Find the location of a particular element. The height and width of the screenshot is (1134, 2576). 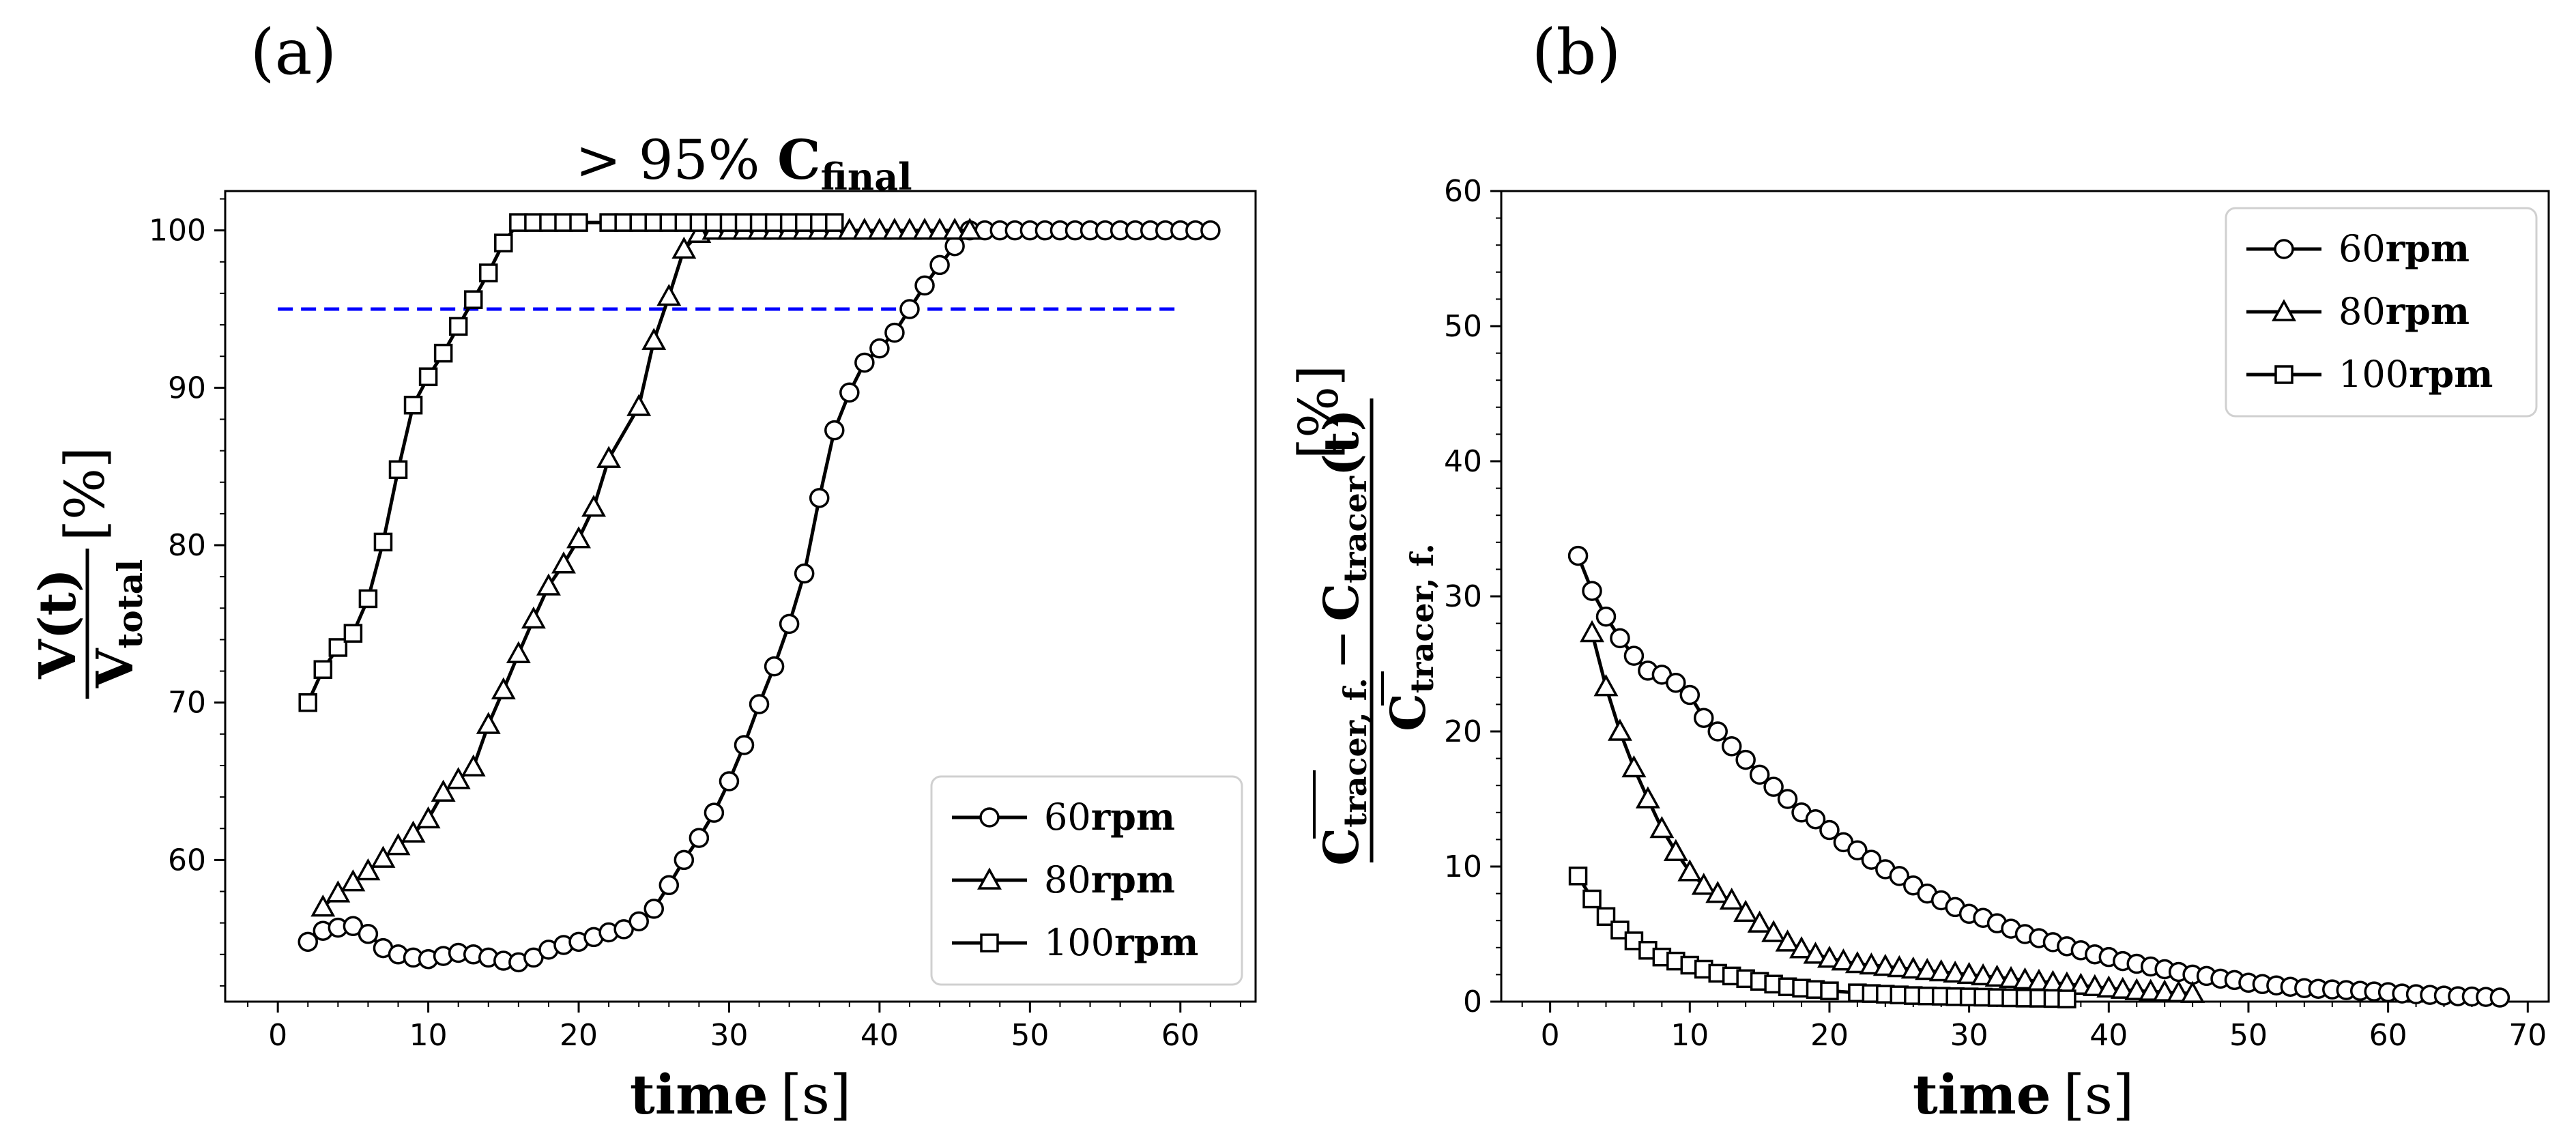

panel-b-y-label-numerator: Ctracer, f.−Ctracer(t) is located at coordinates (1343, 637).